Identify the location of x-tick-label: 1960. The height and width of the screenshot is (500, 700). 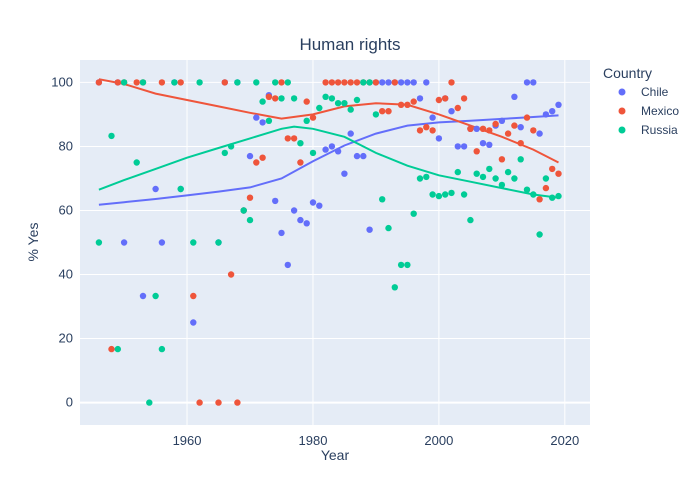
(187, 440).